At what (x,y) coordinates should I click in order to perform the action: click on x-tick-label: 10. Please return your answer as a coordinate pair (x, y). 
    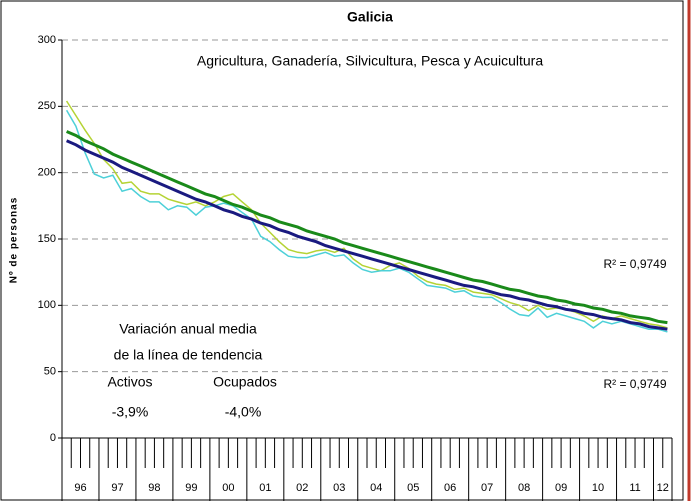
    Looking at the image, I should click on (598, 488).